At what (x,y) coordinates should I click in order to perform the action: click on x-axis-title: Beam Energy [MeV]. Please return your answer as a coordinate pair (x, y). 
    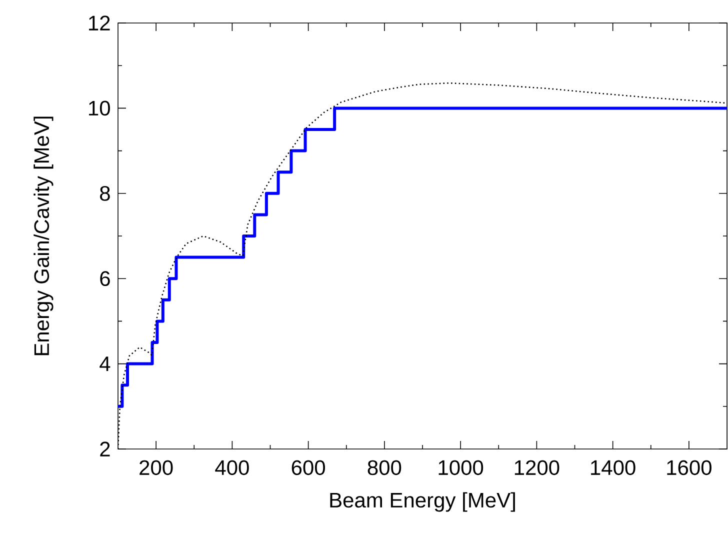
    Looking at the image, I should click on (422, 502).